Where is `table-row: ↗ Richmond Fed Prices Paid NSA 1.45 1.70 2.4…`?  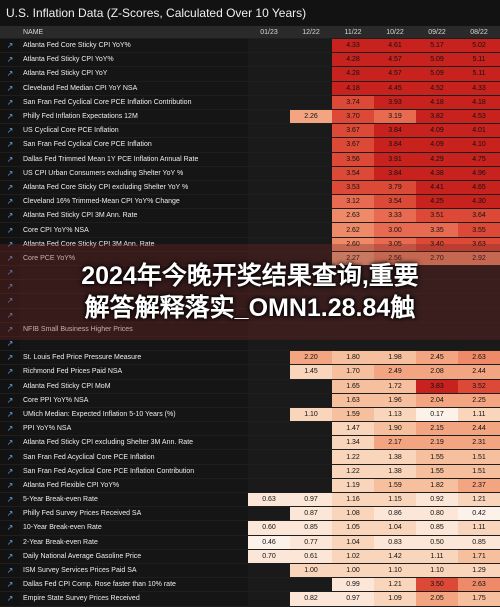
table-row: ↗ Richmond Fed Prices Paid NSA 1.45 1.70 2.4… is located at coordinates (250, 372).